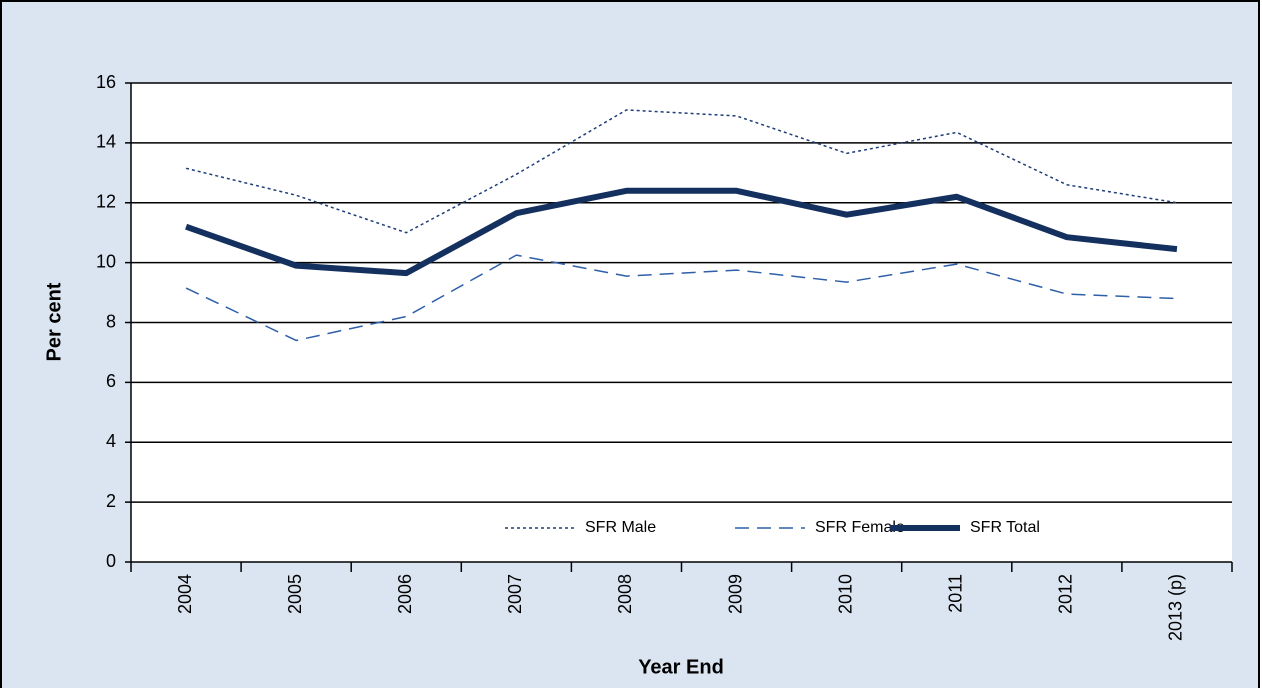  Describe the element at coordinates (1176, 607) in the screenshot. I see `x-tick-label: 2013 (p)` at that location.